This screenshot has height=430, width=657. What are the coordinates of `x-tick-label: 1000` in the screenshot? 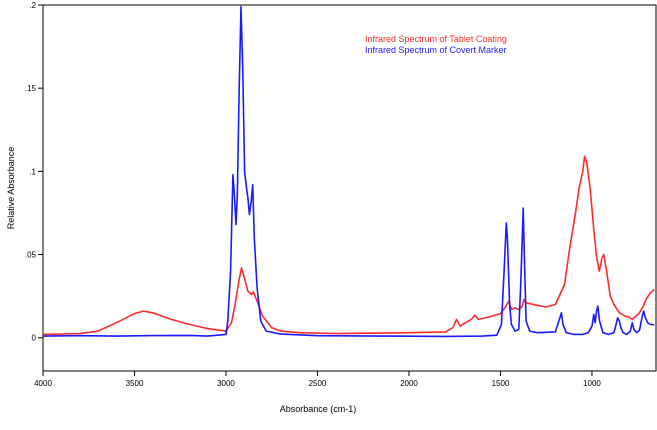 It's located at (592, 383).